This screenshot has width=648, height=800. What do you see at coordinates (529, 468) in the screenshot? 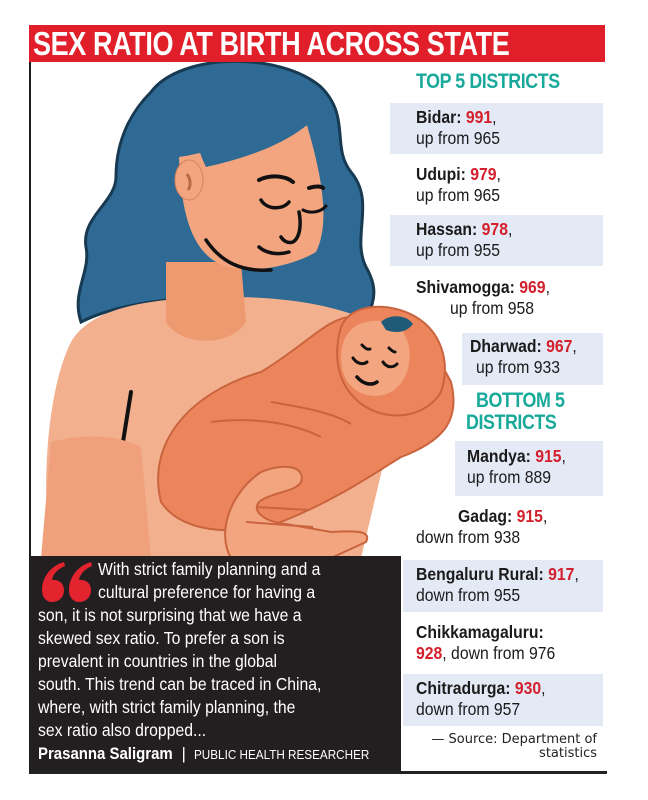
I see `bottom-district-row: Mandya: 915, up from 889` at bounding box center [529, 468].